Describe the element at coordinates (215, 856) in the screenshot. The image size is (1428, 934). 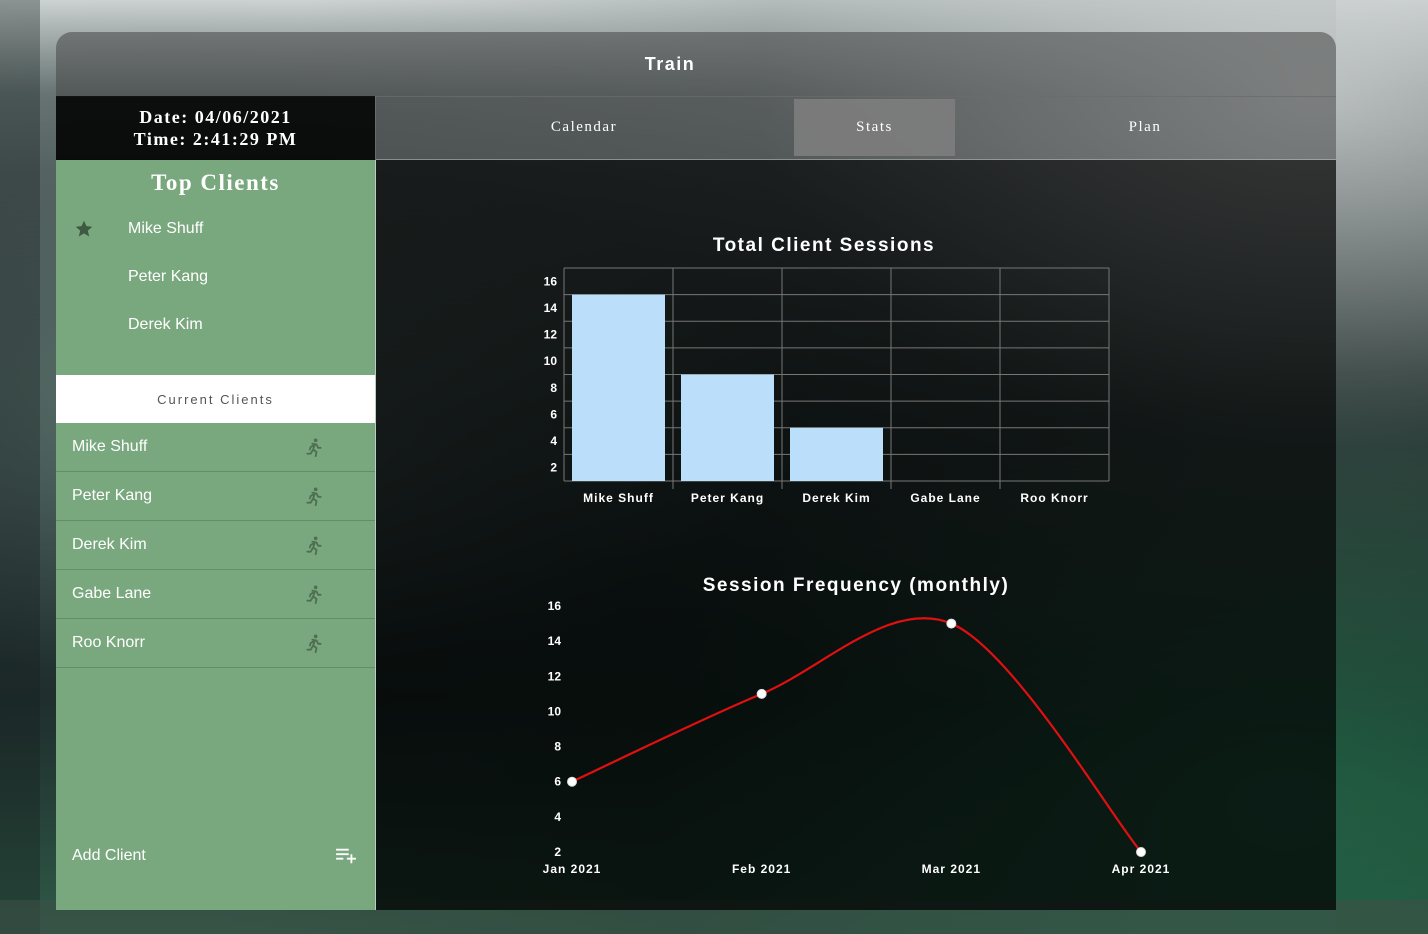
I see `add-client-button: Add Client` at that location.